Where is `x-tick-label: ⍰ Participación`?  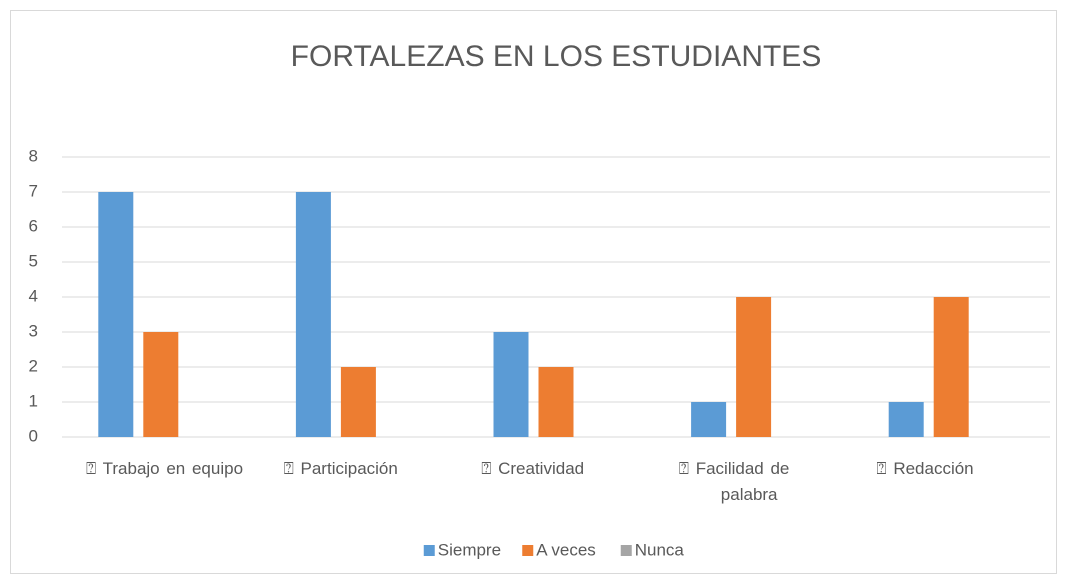
x-tick-label: ⍰ Participación is located at coordinates (340, 468).